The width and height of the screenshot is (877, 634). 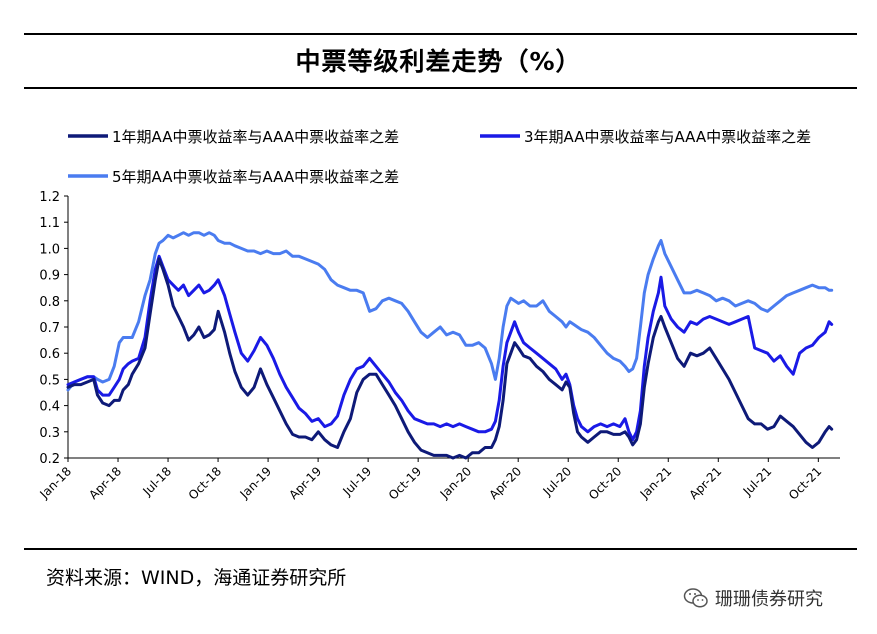 I want to click on chart-title: 中票等级利差走势（%）, so click(x=438, y=61).